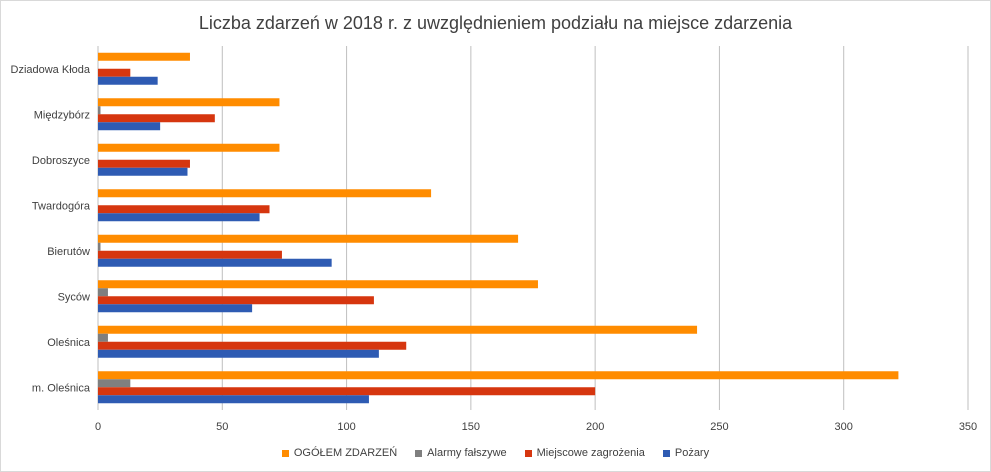 This screenshot has height=472, width=991. I want to click on category-label: Syców, so click(74, 297).